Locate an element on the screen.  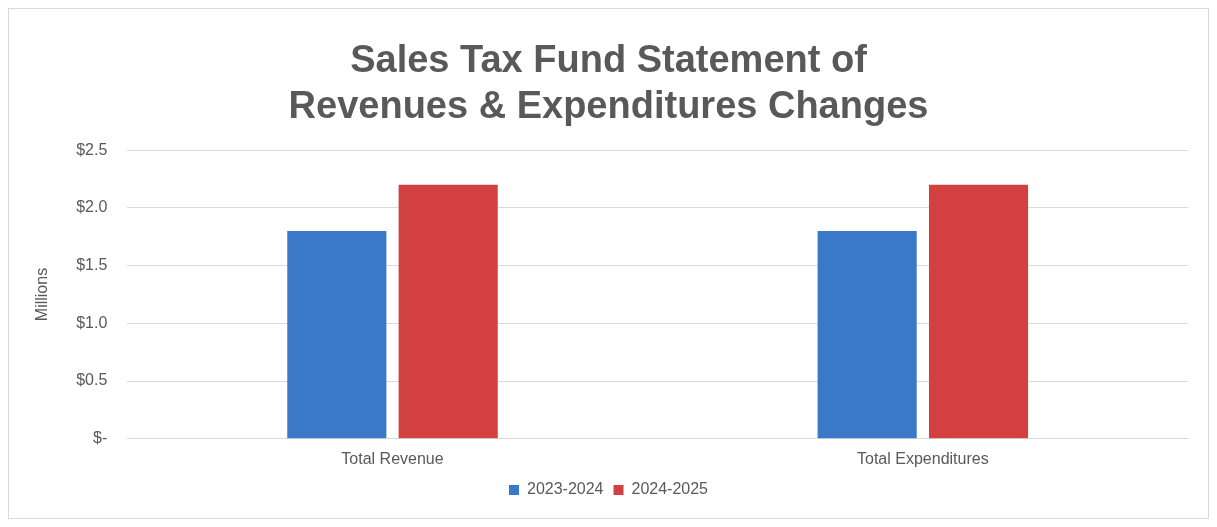
y-tick-label: $1.0 is located at coordinates (92, 322).